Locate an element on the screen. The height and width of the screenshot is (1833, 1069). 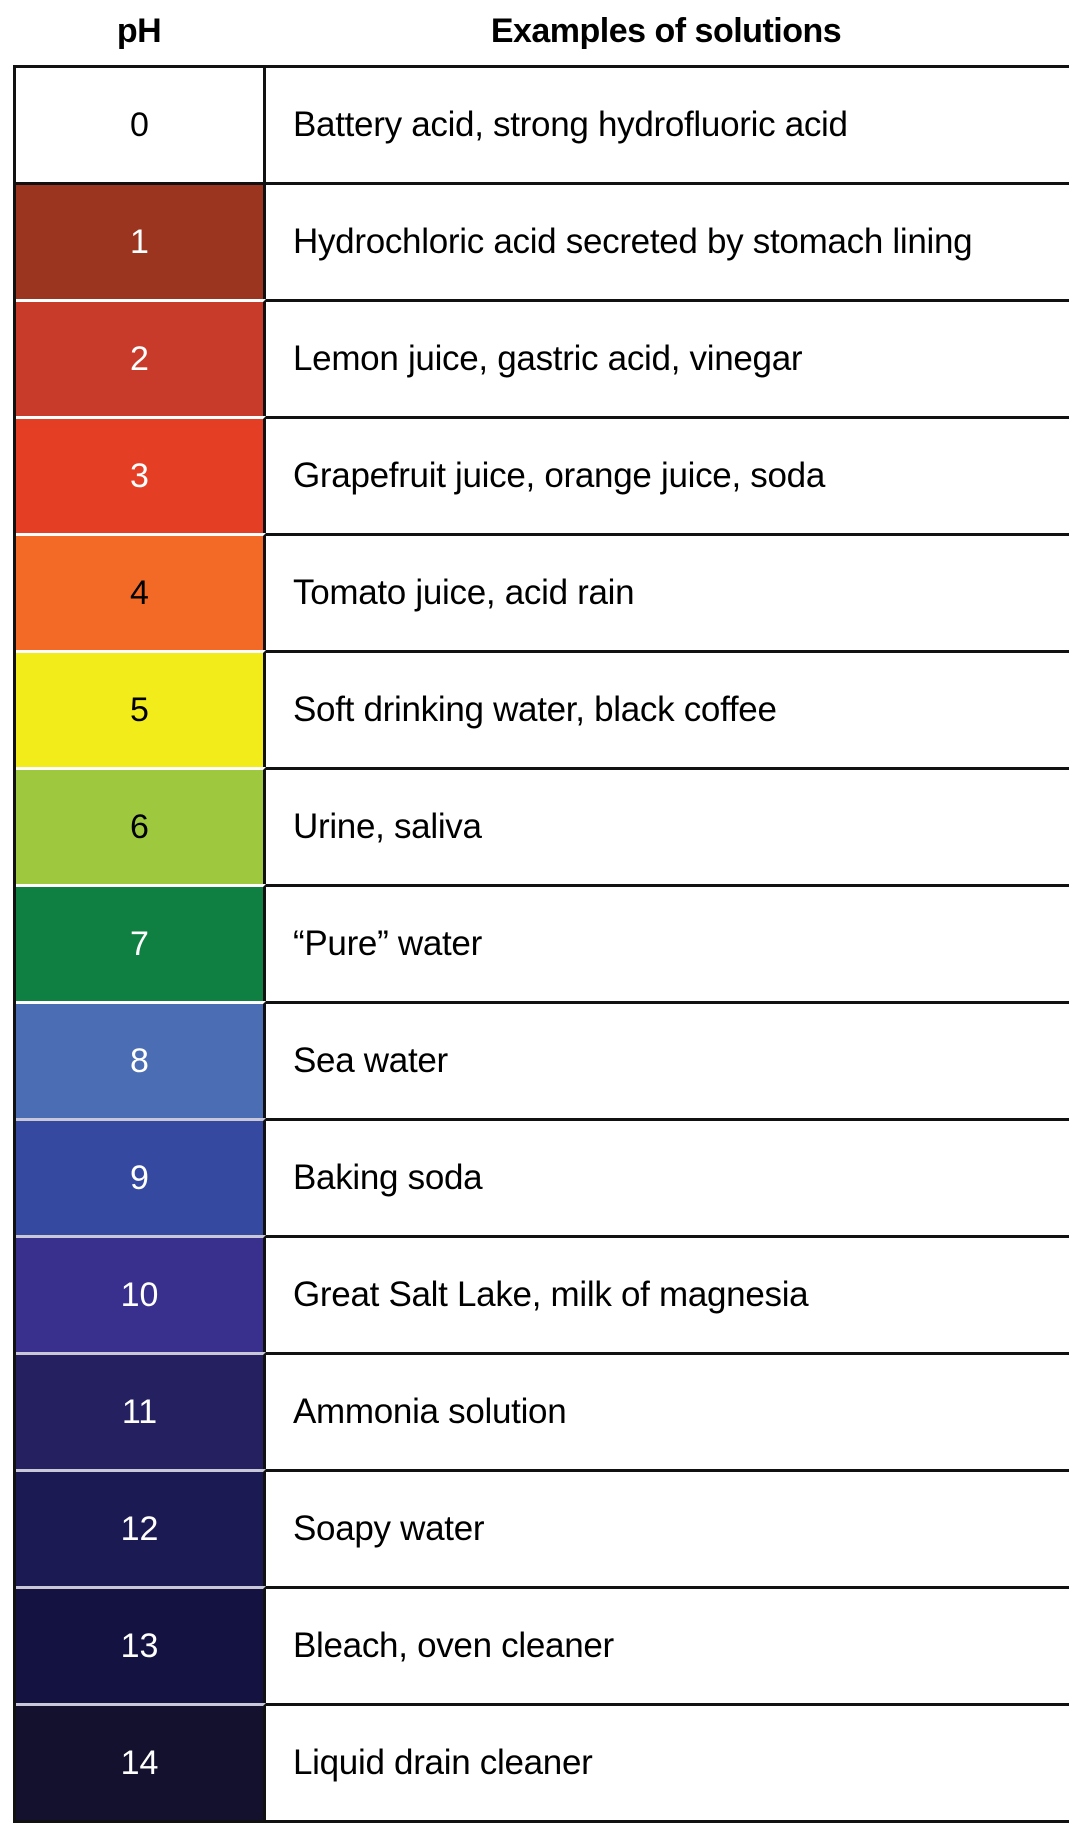
table-row: 8 Sea water is located at coordinates (542, 1059).